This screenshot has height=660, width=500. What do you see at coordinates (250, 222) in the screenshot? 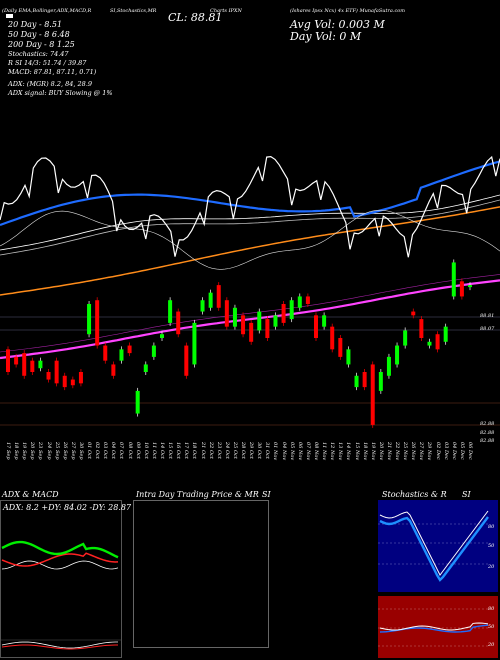
I see `ema50-line` at bounding box center [250, 222].